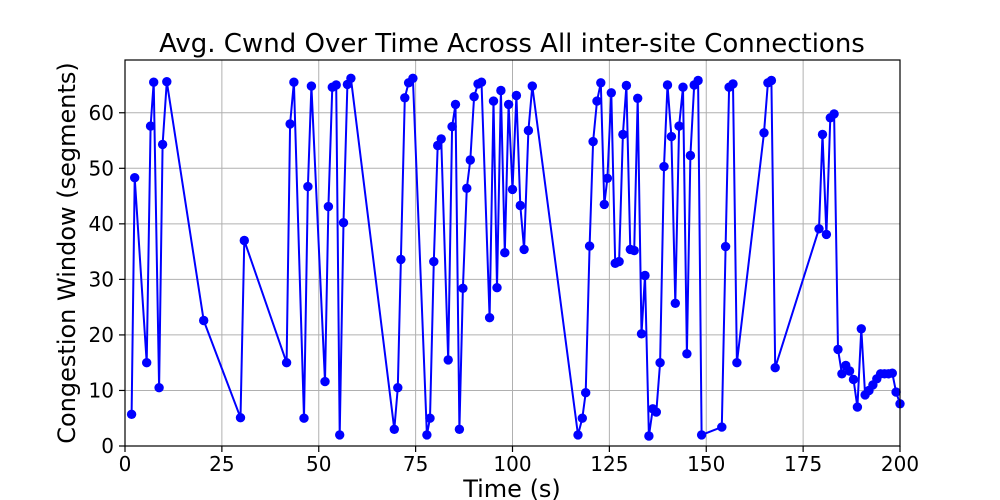 This screenshot has width=1000, height=500. Describe the element at coordinates (101, 390) in the screenshot. I see `y-tick-label: 10` at that location.